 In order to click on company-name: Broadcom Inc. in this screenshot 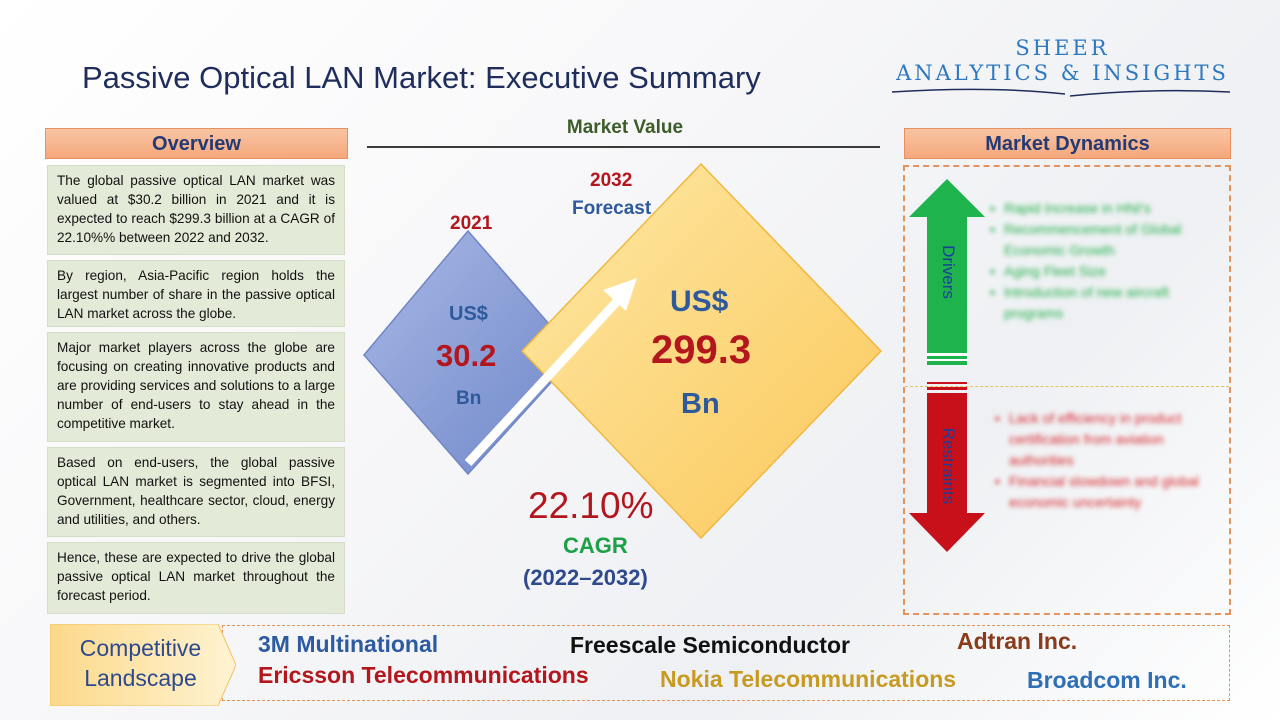, I will do `click(1107, 680)`.